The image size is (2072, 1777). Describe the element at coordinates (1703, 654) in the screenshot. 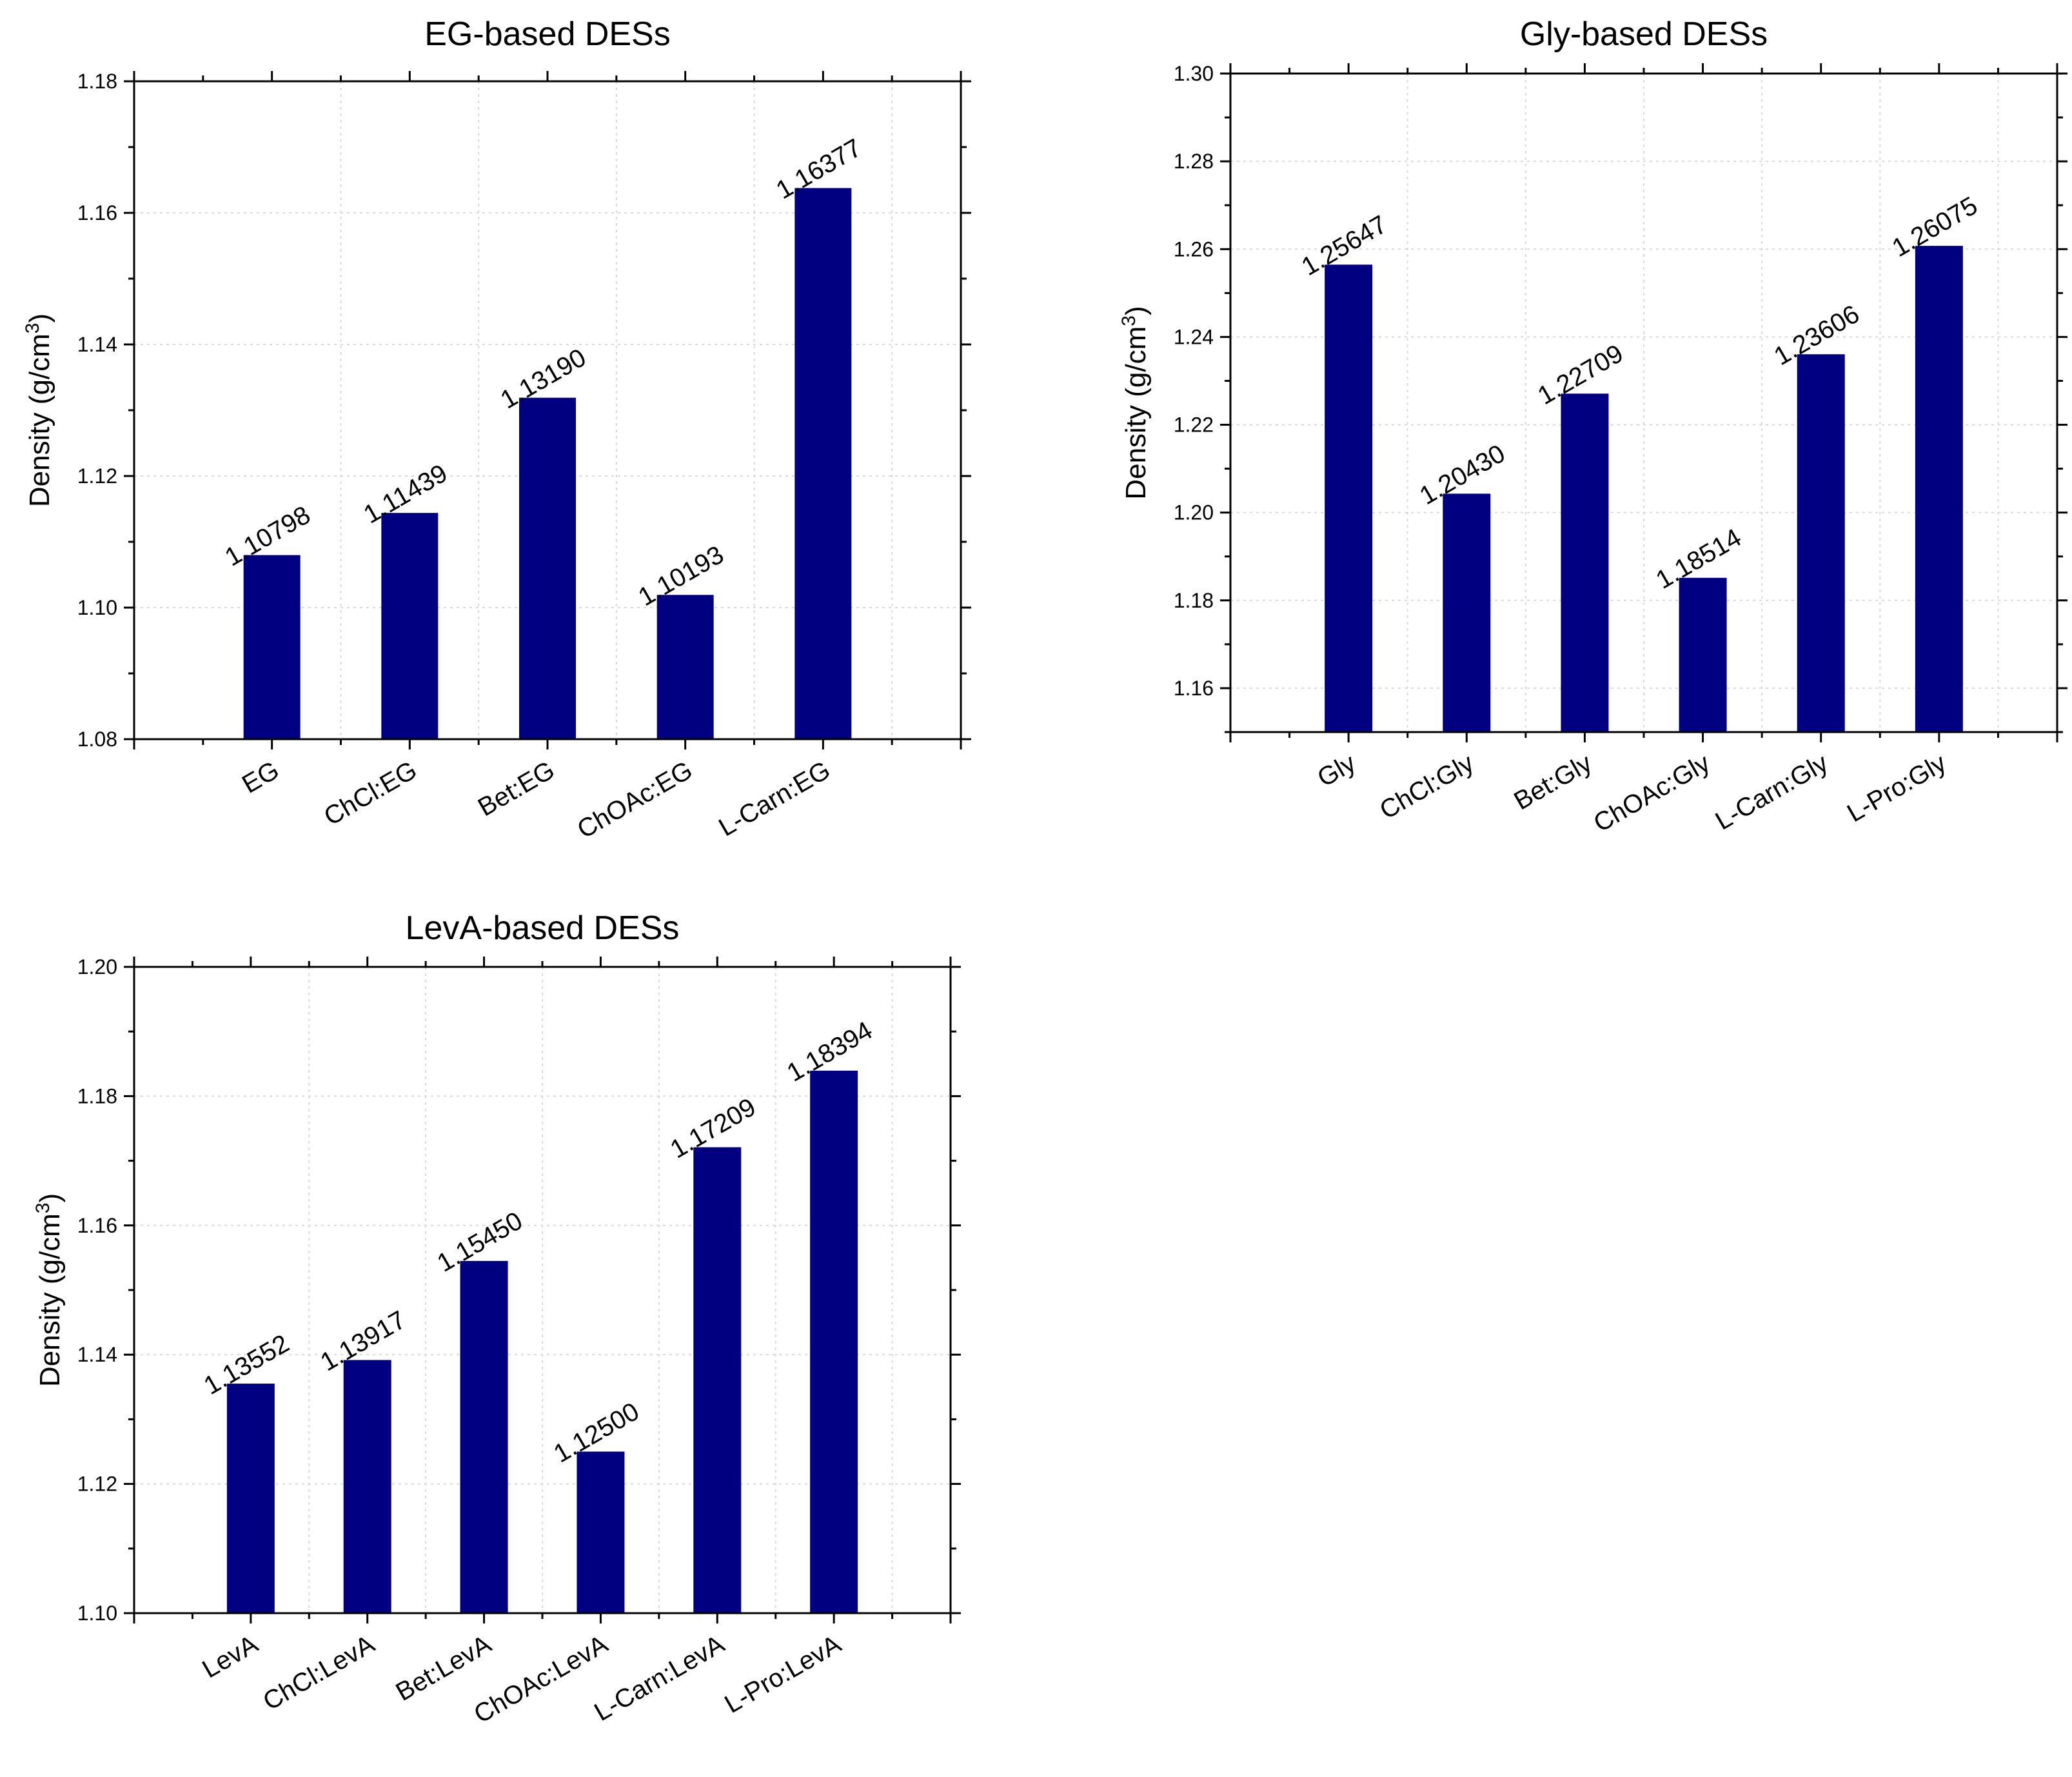

I see `bar-choac-gly` at that location.